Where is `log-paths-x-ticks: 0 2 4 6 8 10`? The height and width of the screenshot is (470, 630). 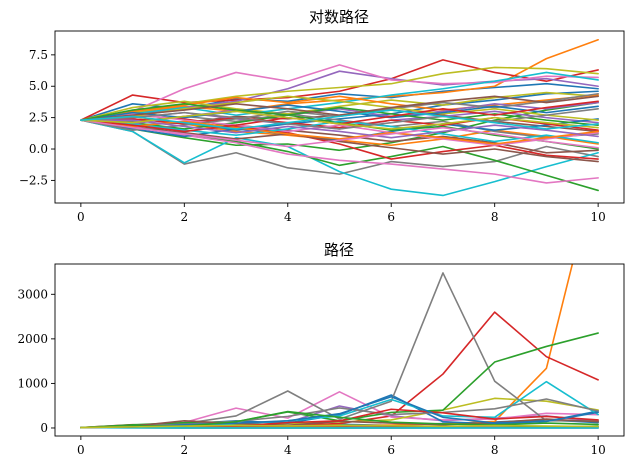
log-paths-x-ticks: 0 2 4 6 8 10 is located at coordinates (341, 213).